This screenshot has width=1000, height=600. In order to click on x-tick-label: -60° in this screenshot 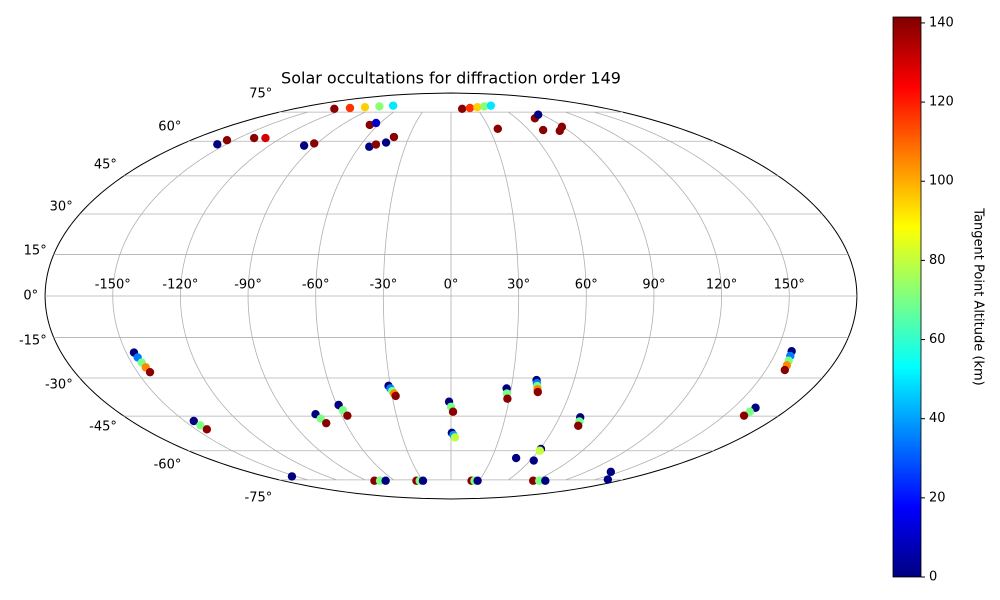, I will do `click(316, 285)`.